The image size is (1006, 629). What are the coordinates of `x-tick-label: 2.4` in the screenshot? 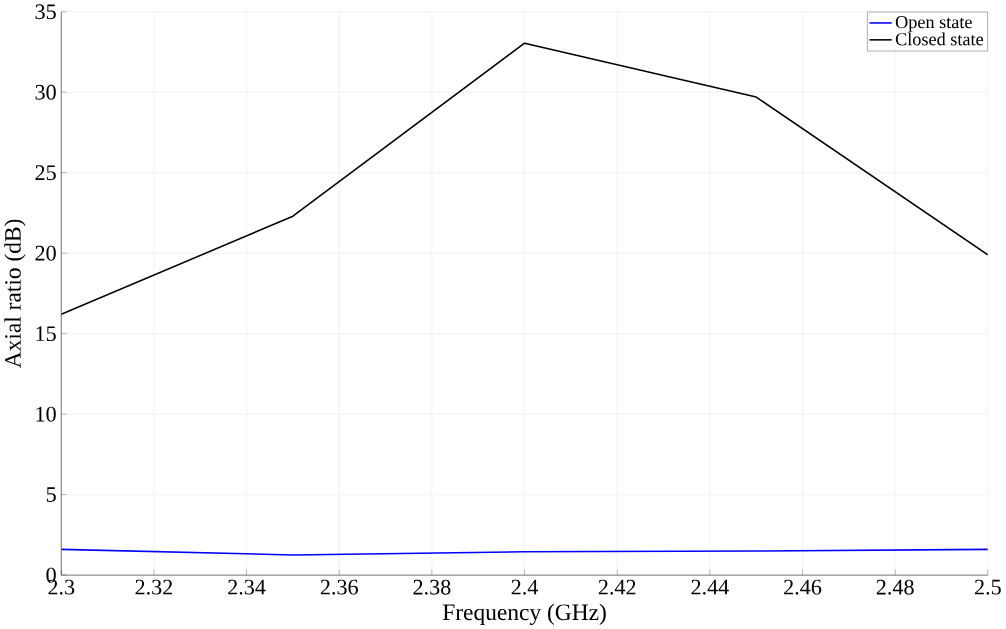 It's located at (525, 587).